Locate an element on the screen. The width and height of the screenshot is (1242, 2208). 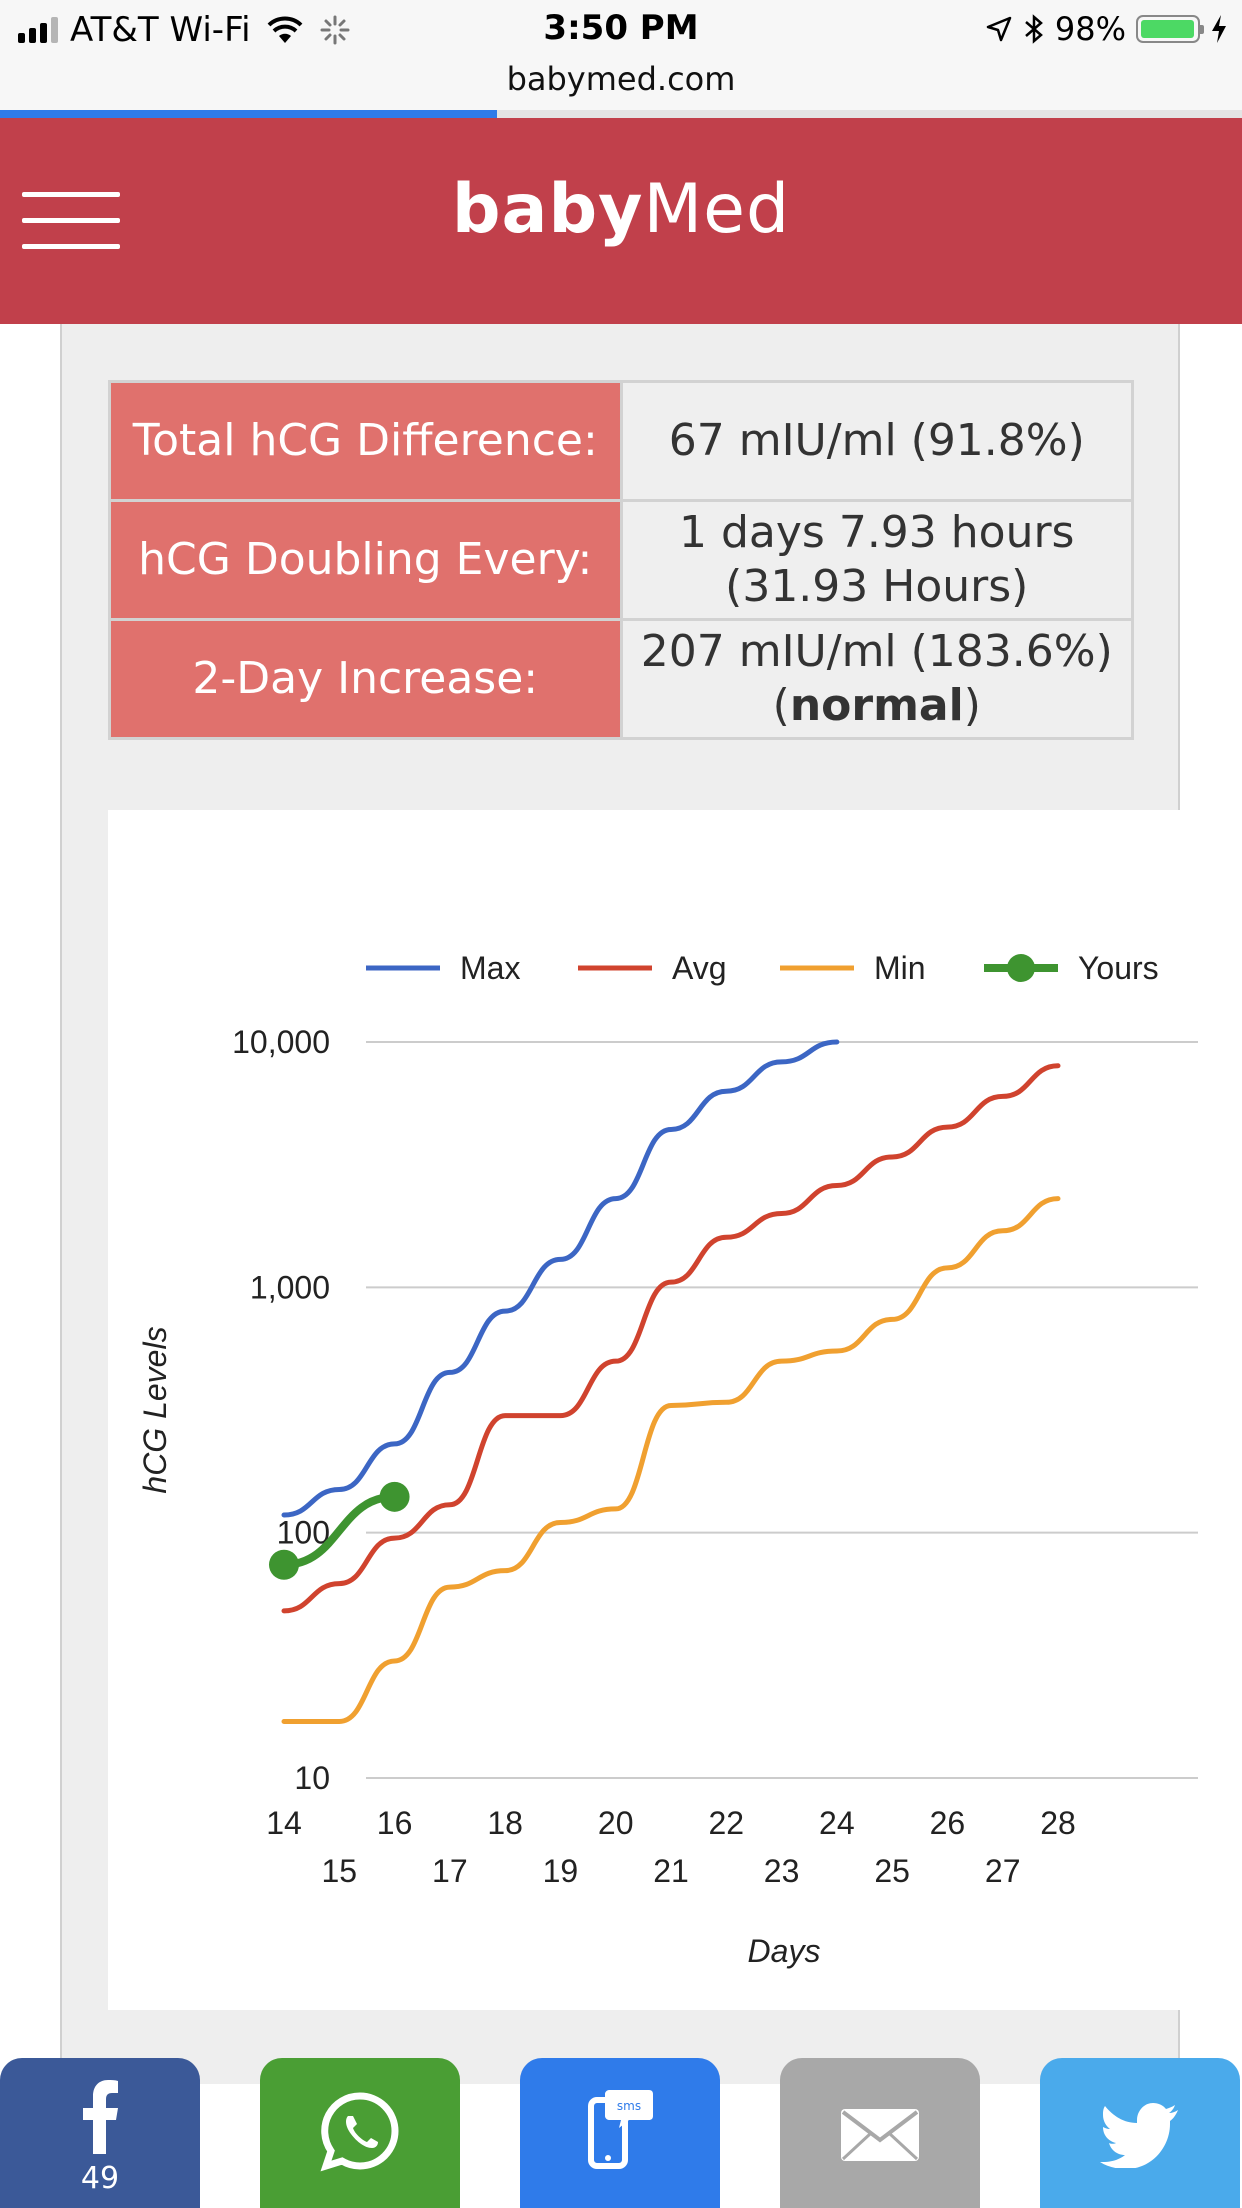
bluetooth-icon is located at coordinates (1034, 29).